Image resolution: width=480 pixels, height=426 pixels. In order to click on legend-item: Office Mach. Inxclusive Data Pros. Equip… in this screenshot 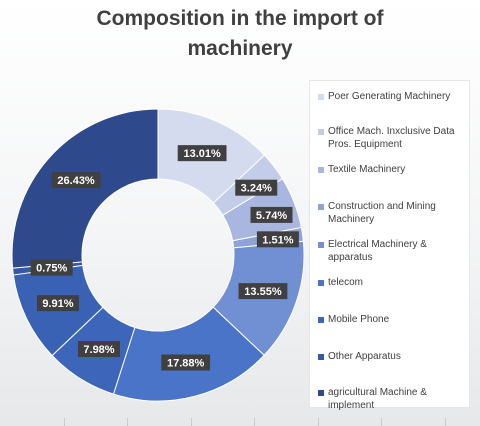, I will do `click(394, 138)`.